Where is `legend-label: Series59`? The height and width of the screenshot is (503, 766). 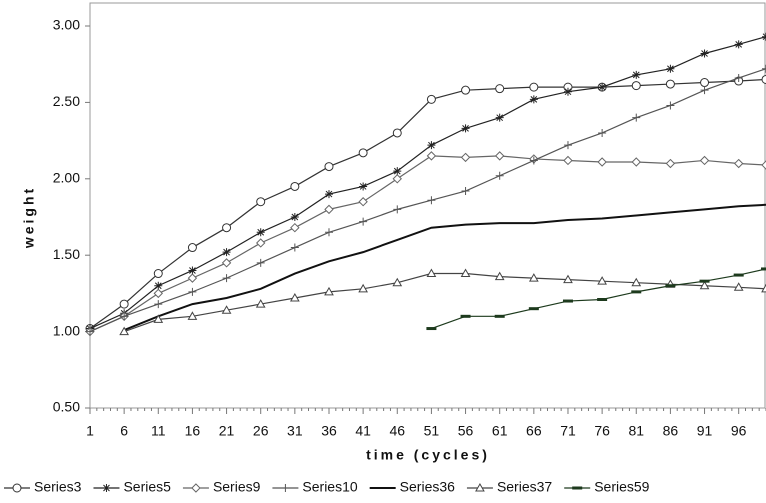 legend-label: Series59 is located at coordinates (621, 487).